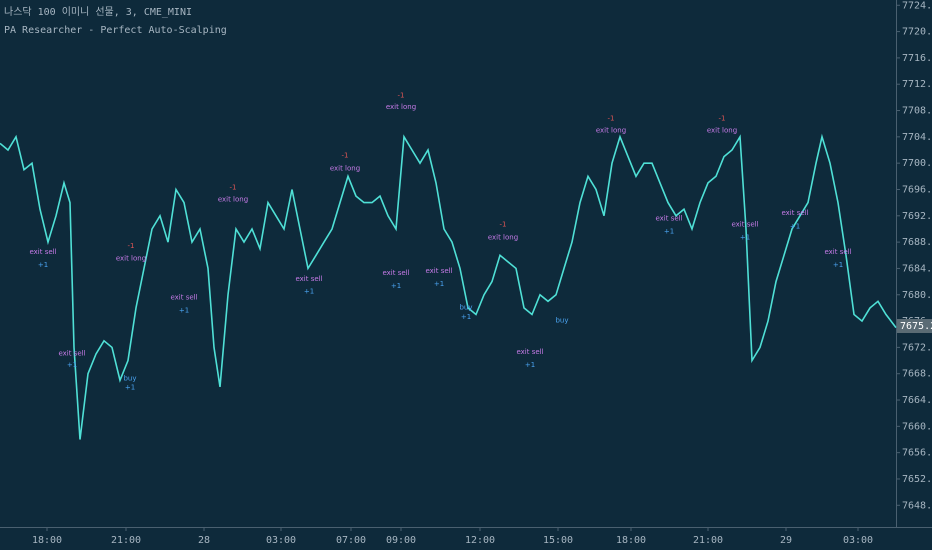 The height and width of the screenshot is (550, 932). I want to click on last-price-box, so click(914, 326).